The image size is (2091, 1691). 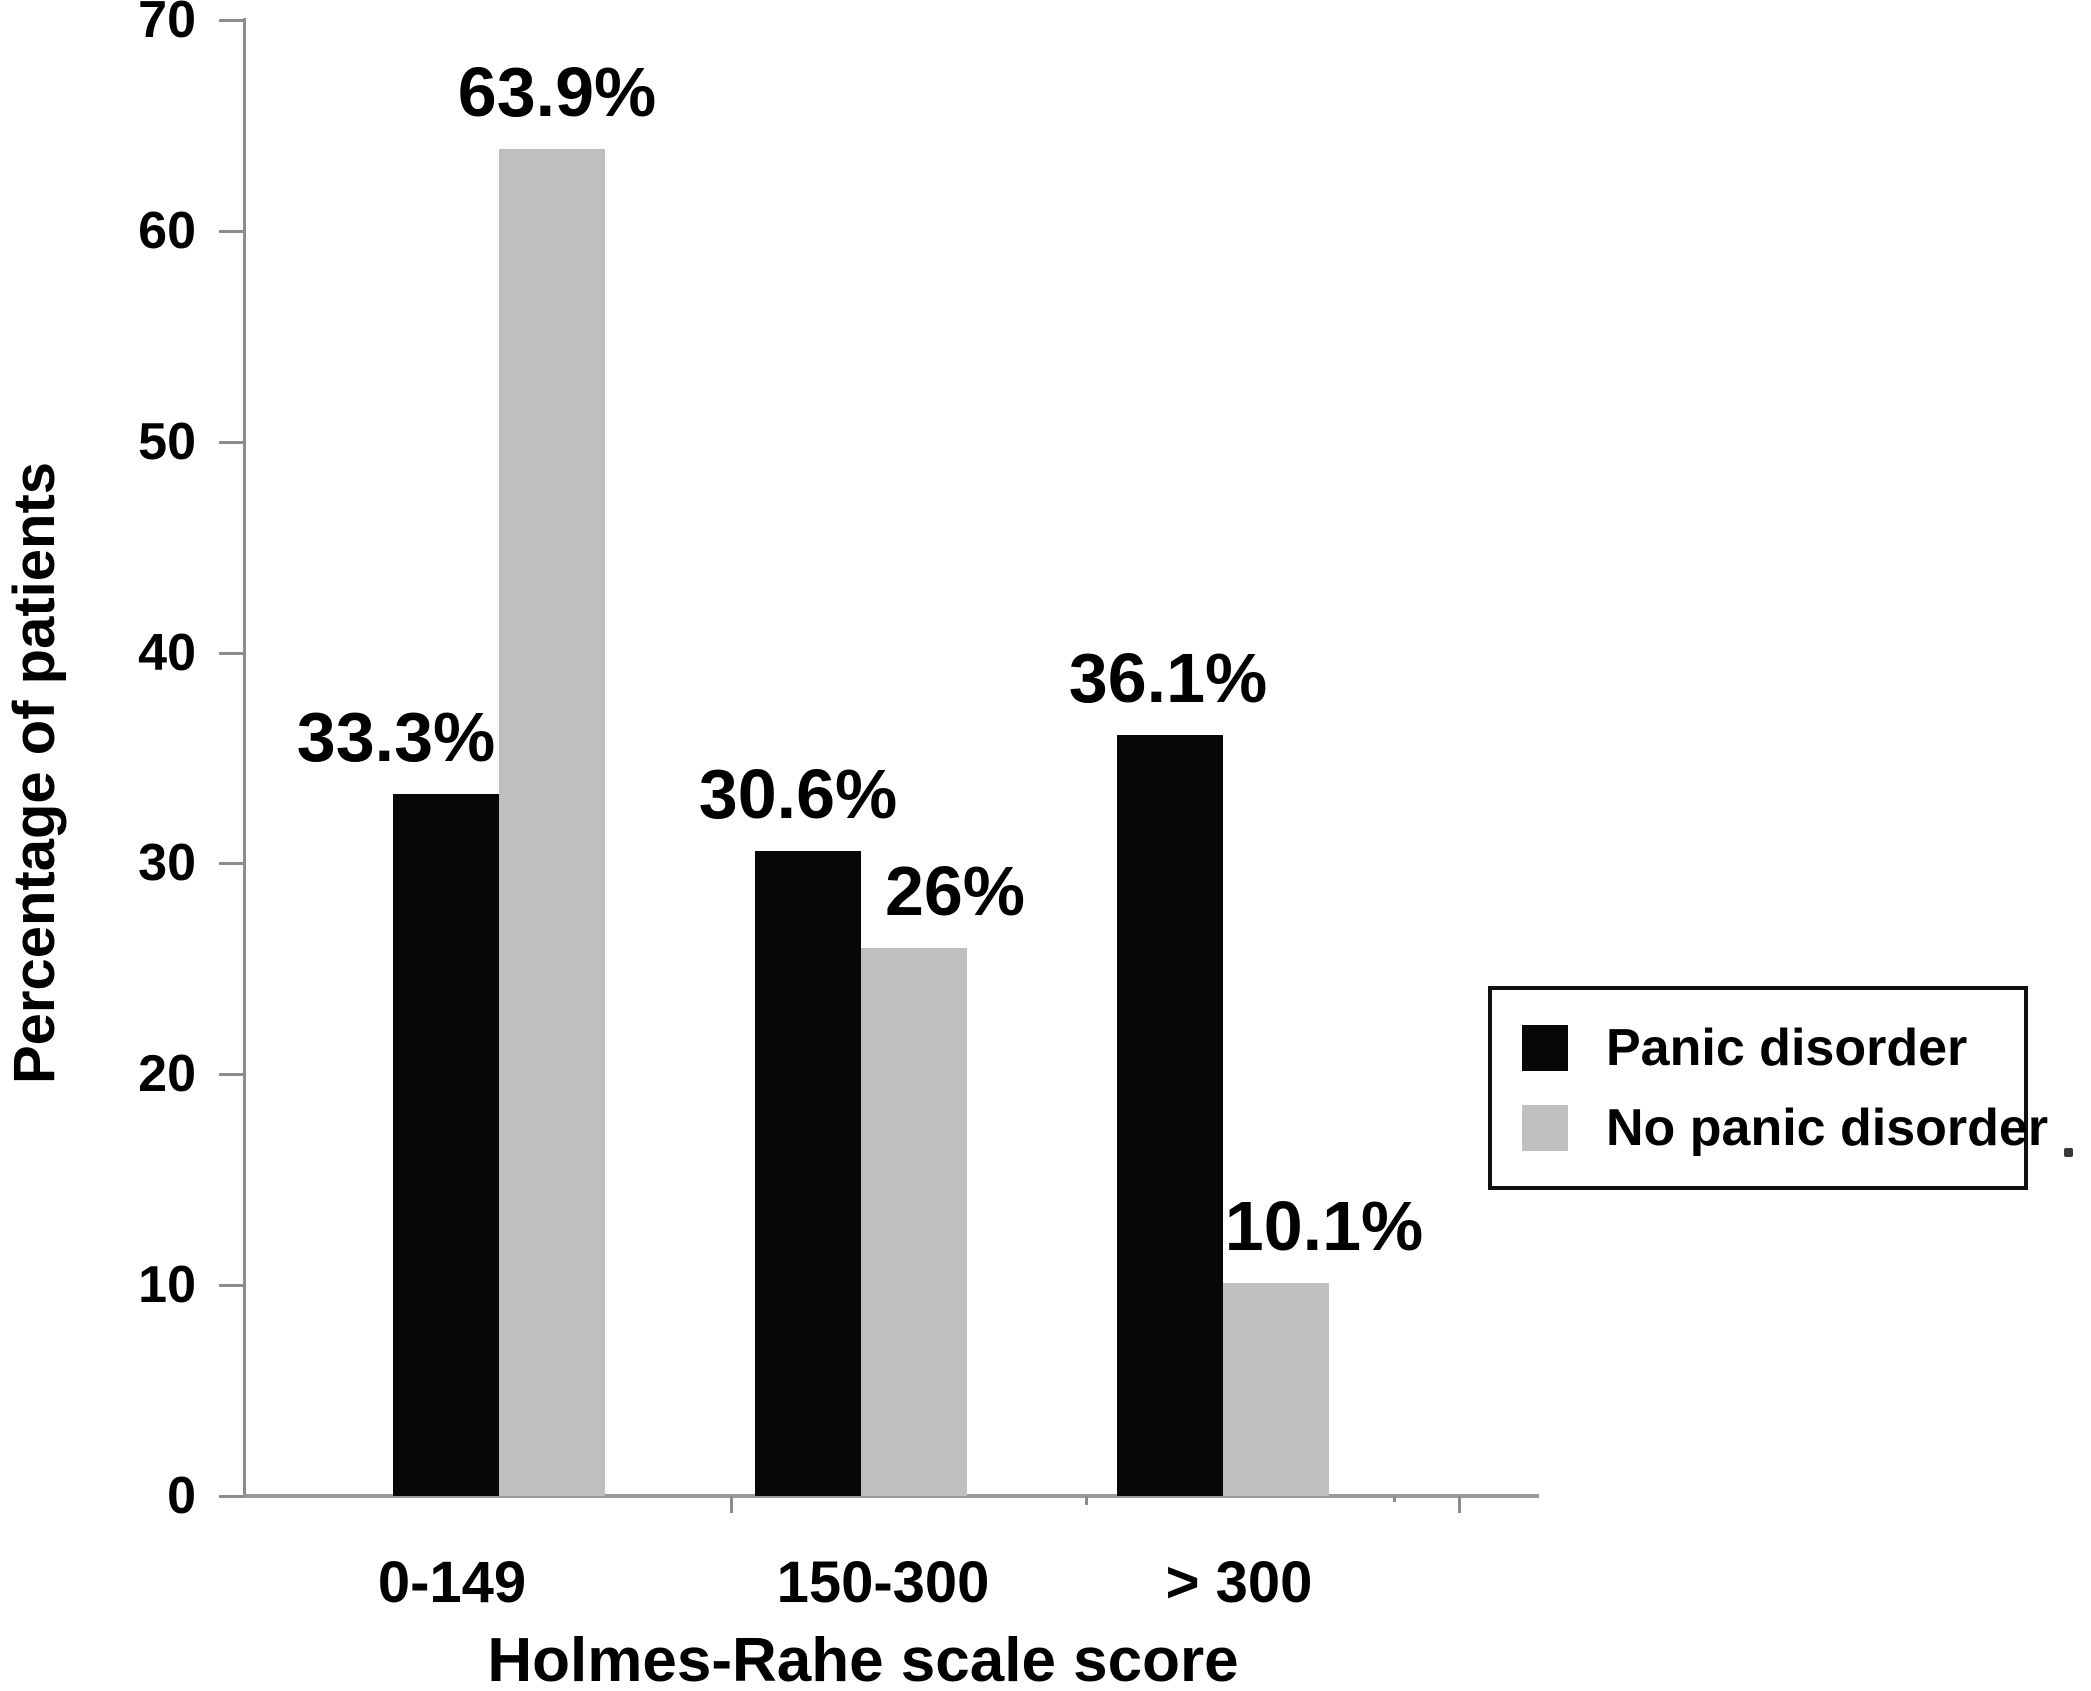 What do you see at coordinates (1239, 1582) in the screenshot?
I see `x-category-label-300: > 300` at bounding box center [1239, 1582].